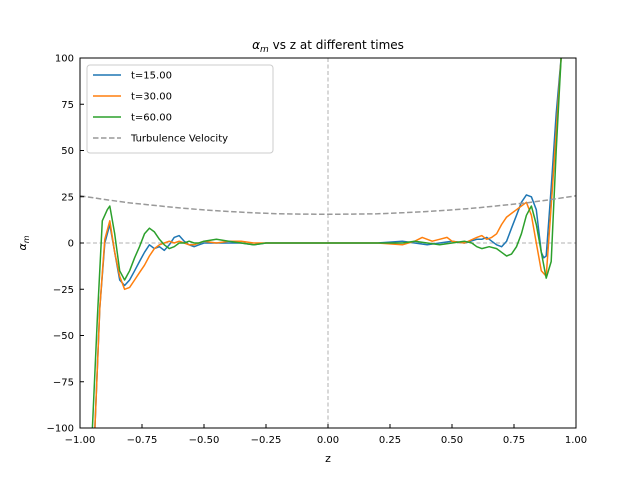  What do you see at coordinates (67, 105) in the screenshot?
I see `y-tick-label: 75` at bounding box center [67, 105].